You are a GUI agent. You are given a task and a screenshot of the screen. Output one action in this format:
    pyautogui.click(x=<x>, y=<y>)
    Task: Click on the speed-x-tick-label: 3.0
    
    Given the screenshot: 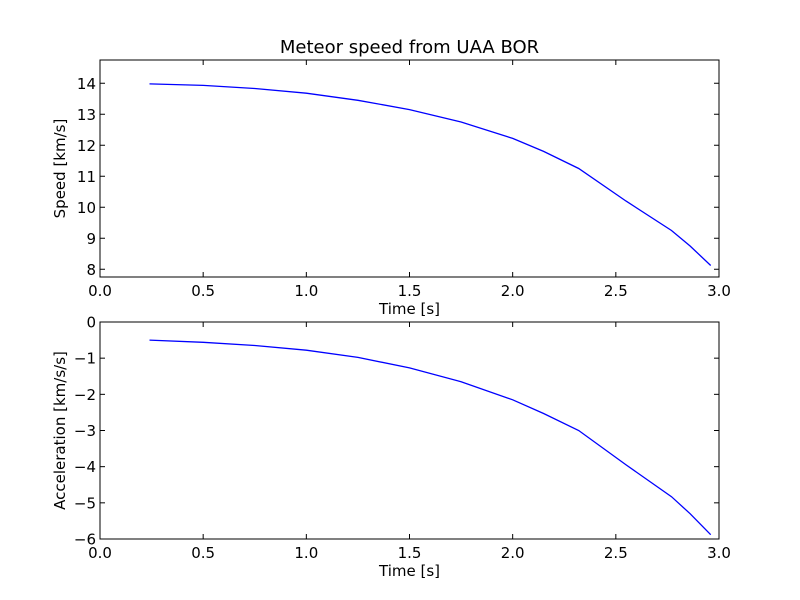 What is the action you would take?
    pyautogui.click(x=719, y=291)
    